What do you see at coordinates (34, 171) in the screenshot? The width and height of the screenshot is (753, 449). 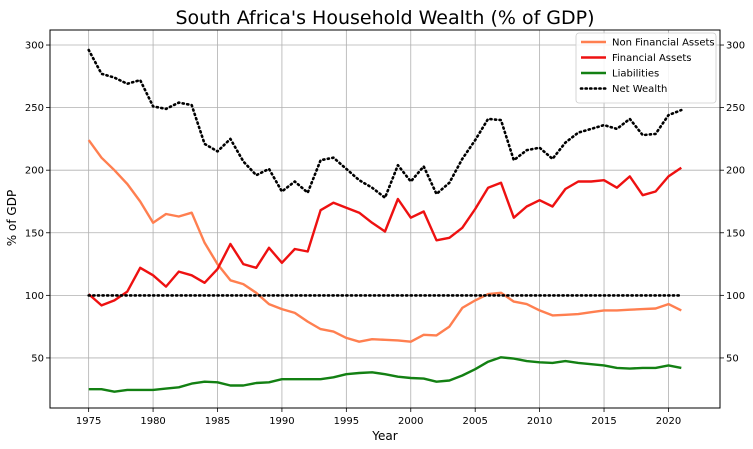 I see `y-tick-label-left: 200` at bounding box center [34, 171].